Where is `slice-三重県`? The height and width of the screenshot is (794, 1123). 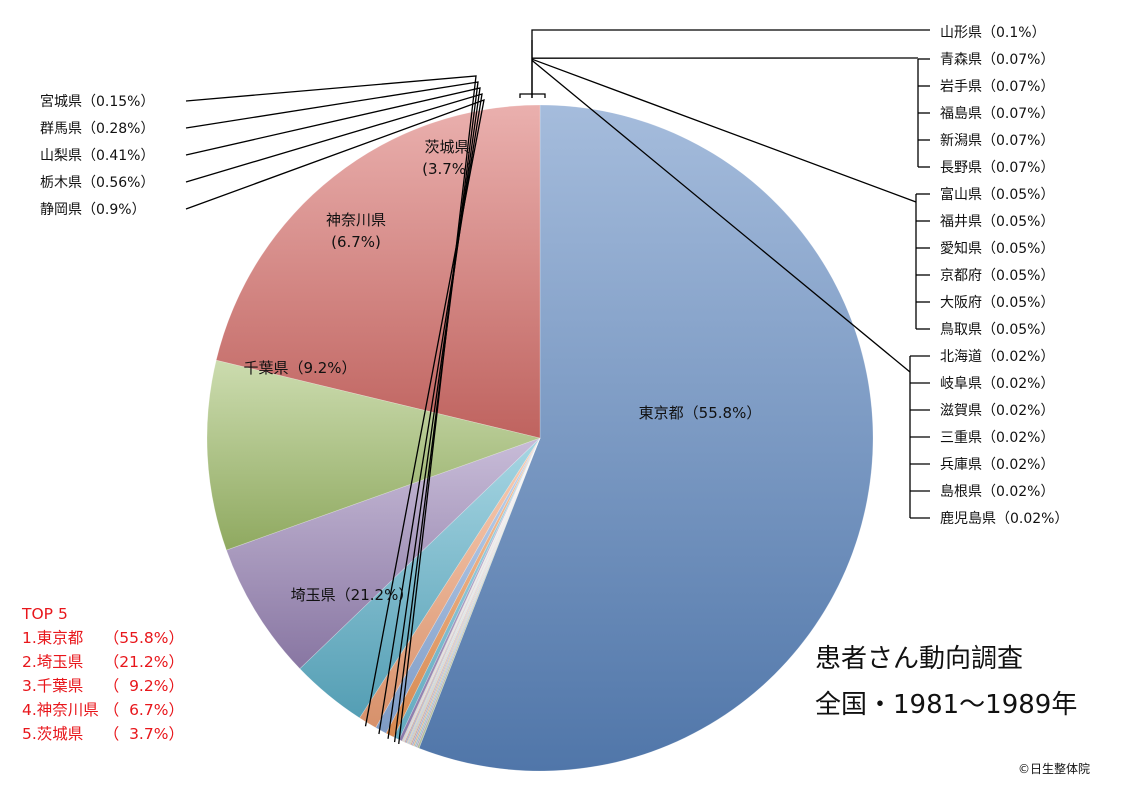
slice-三重県 is located at coordinates (471, 590).